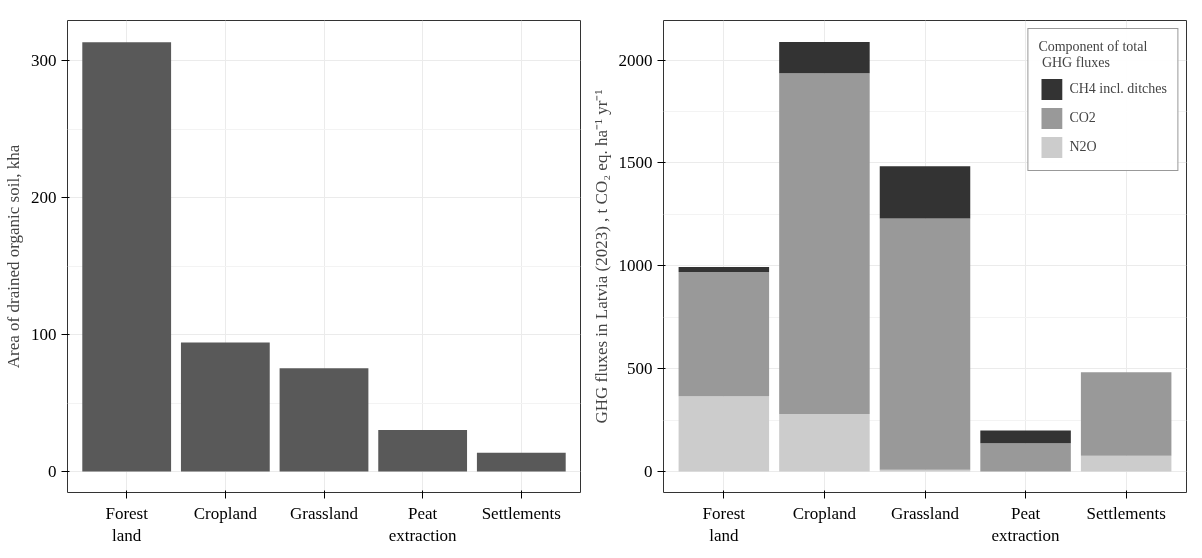 This screenshot has width=1202, height=558. Describe the element at coordinates (1082, 118) in the screenshot. I see `legend-label: CO2` at that location.